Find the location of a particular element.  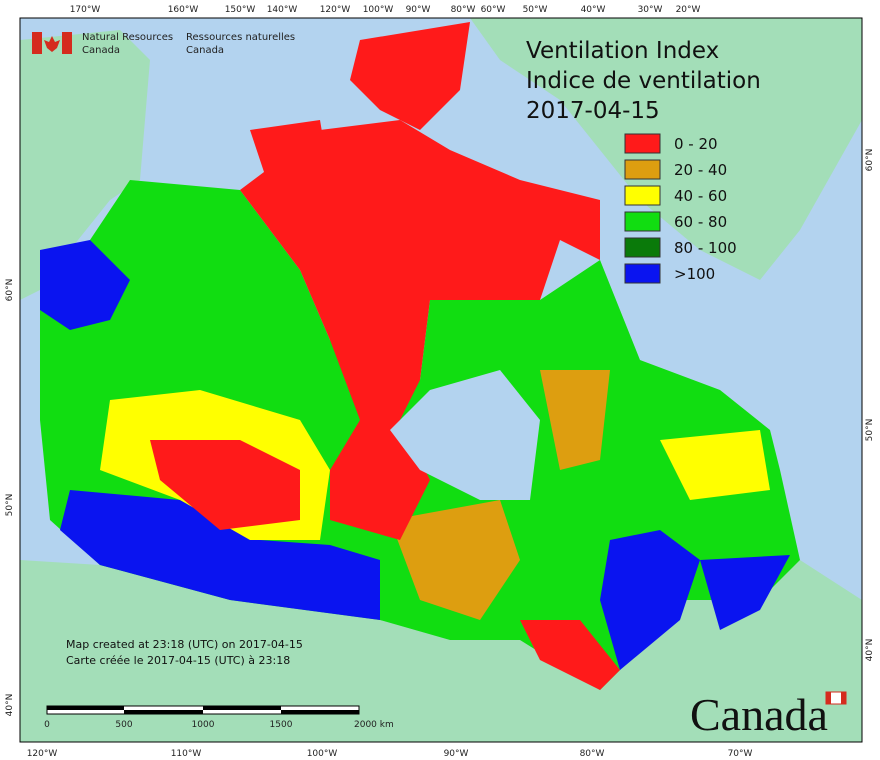

legend-label: 40 - 60 is located at coordinates (700, 196).